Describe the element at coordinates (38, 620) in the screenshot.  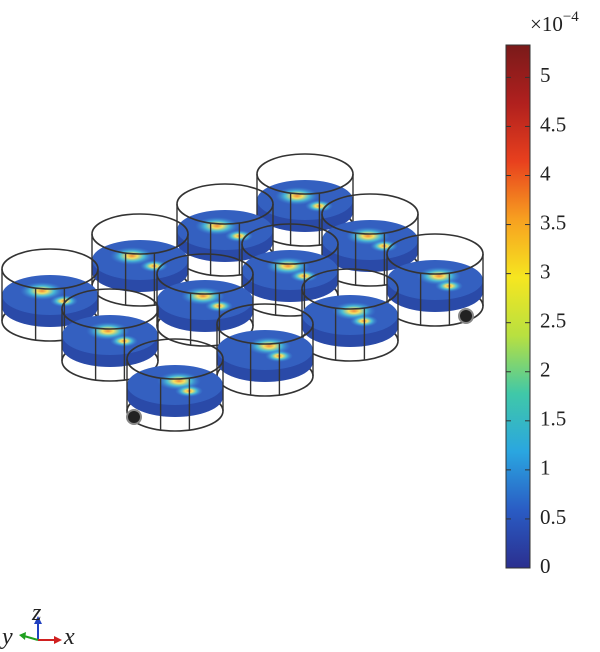
I see `z-arrowhead` at that location.